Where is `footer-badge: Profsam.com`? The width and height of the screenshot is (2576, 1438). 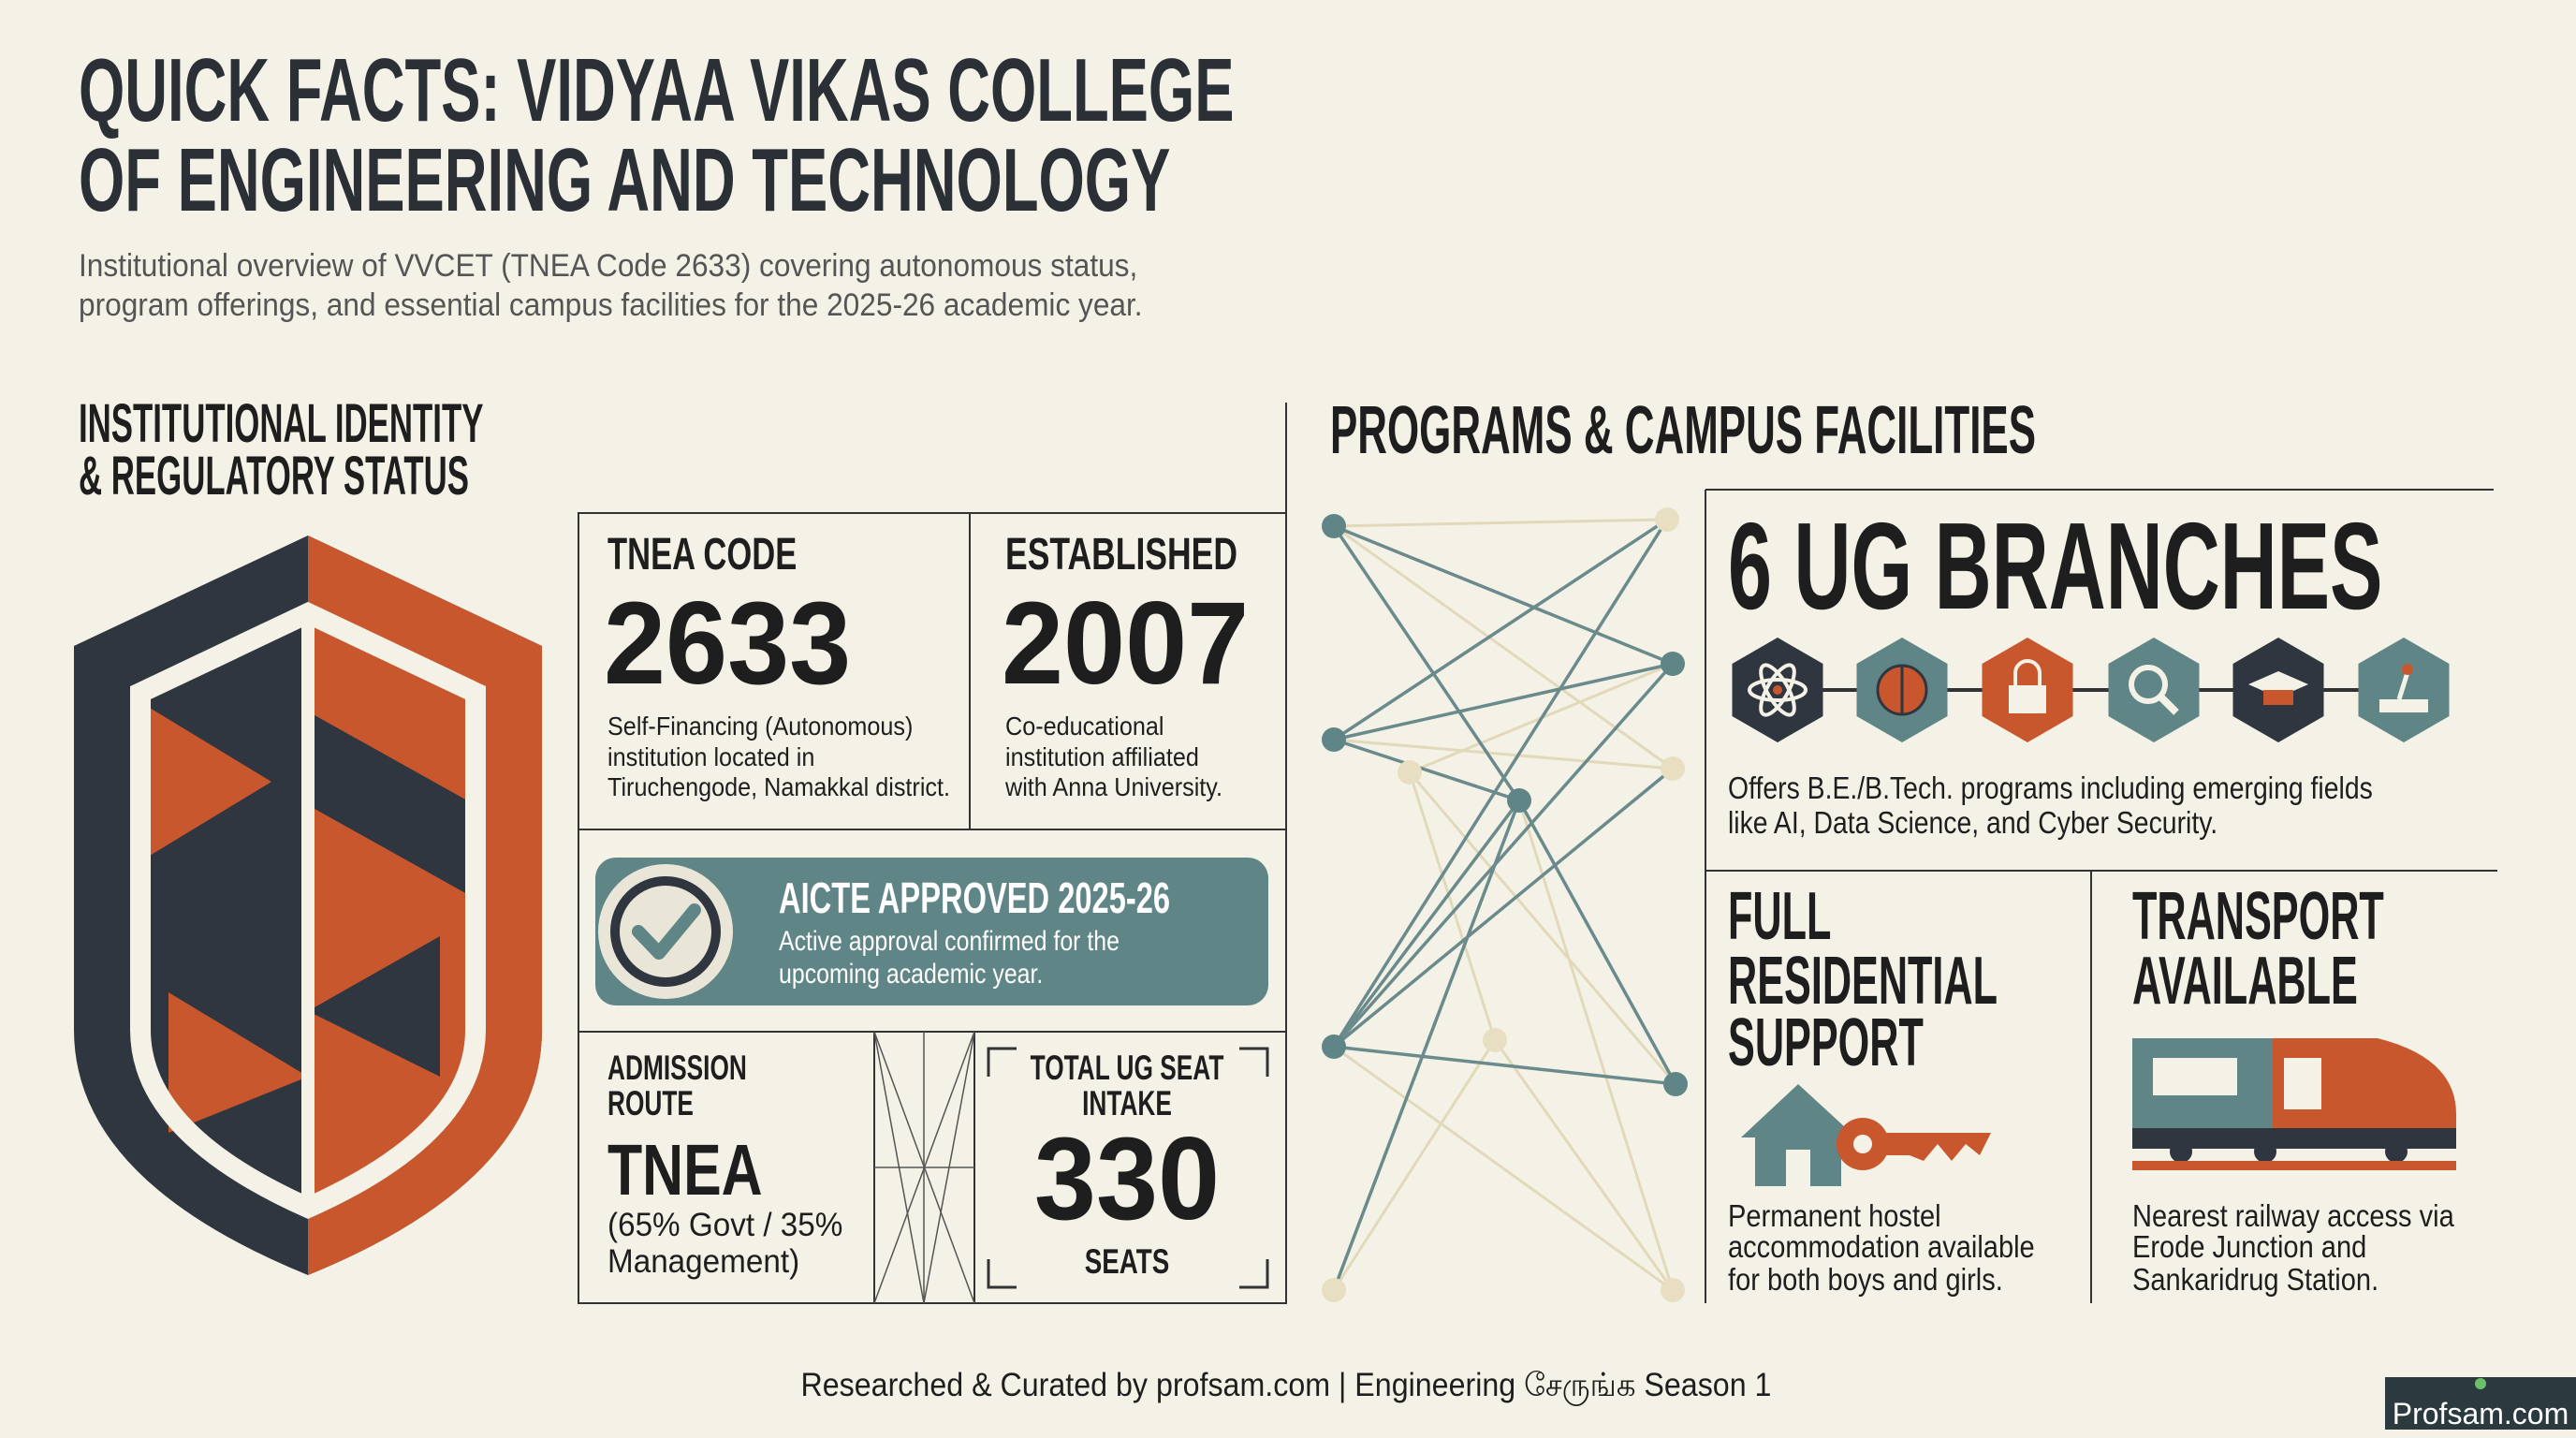
footer-badge: Profsam.com is located at coordinates (2480, 1414).